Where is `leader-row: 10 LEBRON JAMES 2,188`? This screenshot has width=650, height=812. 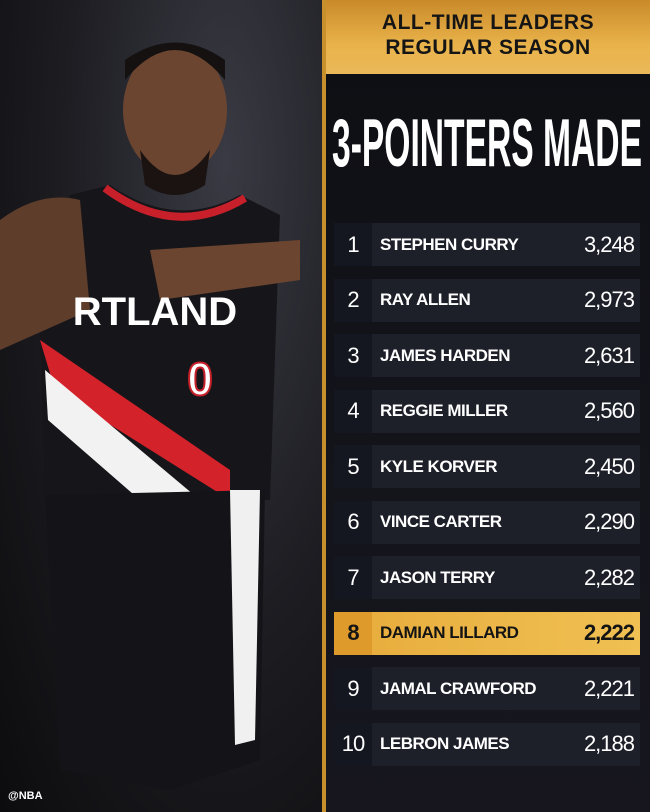
leader-row: 10 LEBRON JAMES 2,188 is located at coordinates (487, 744).